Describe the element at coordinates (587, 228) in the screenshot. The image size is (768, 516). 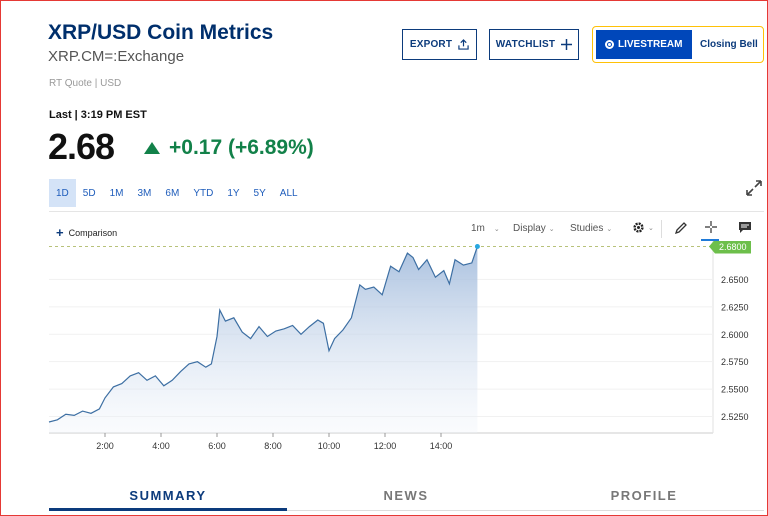
I see `studies-label: Studies` at that location.